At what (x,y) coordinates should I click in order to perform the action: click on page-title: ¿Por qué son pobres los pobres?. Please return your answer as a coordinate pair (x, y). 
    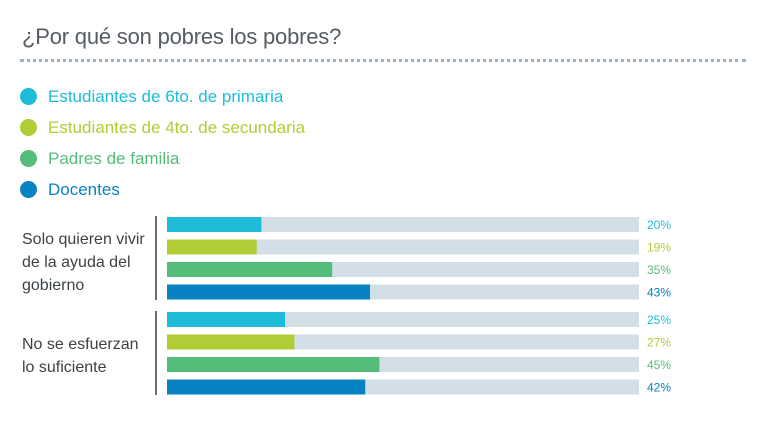
    Looking at the image, I should click on (182, 36).